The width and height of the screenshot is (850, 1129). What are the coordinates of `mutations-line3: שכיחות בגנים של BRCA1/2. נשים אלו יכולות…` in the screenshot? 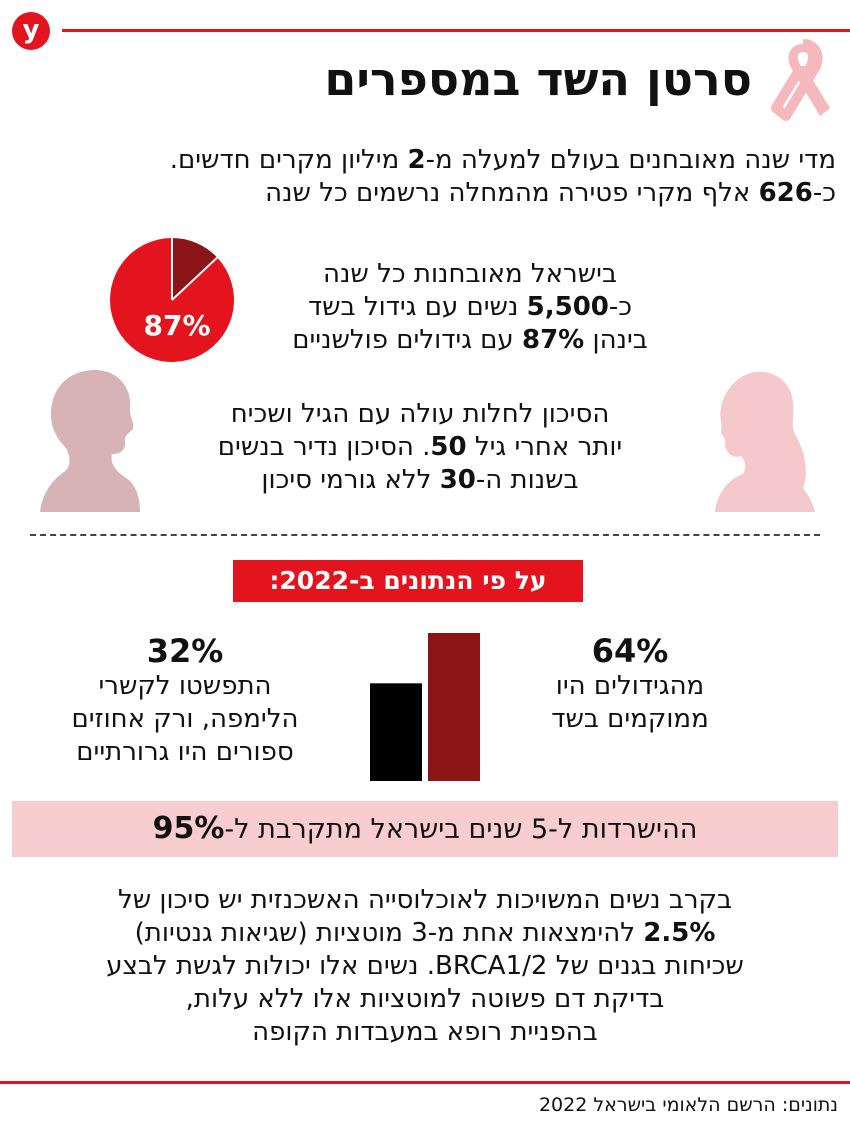 It's located at (425, 966).